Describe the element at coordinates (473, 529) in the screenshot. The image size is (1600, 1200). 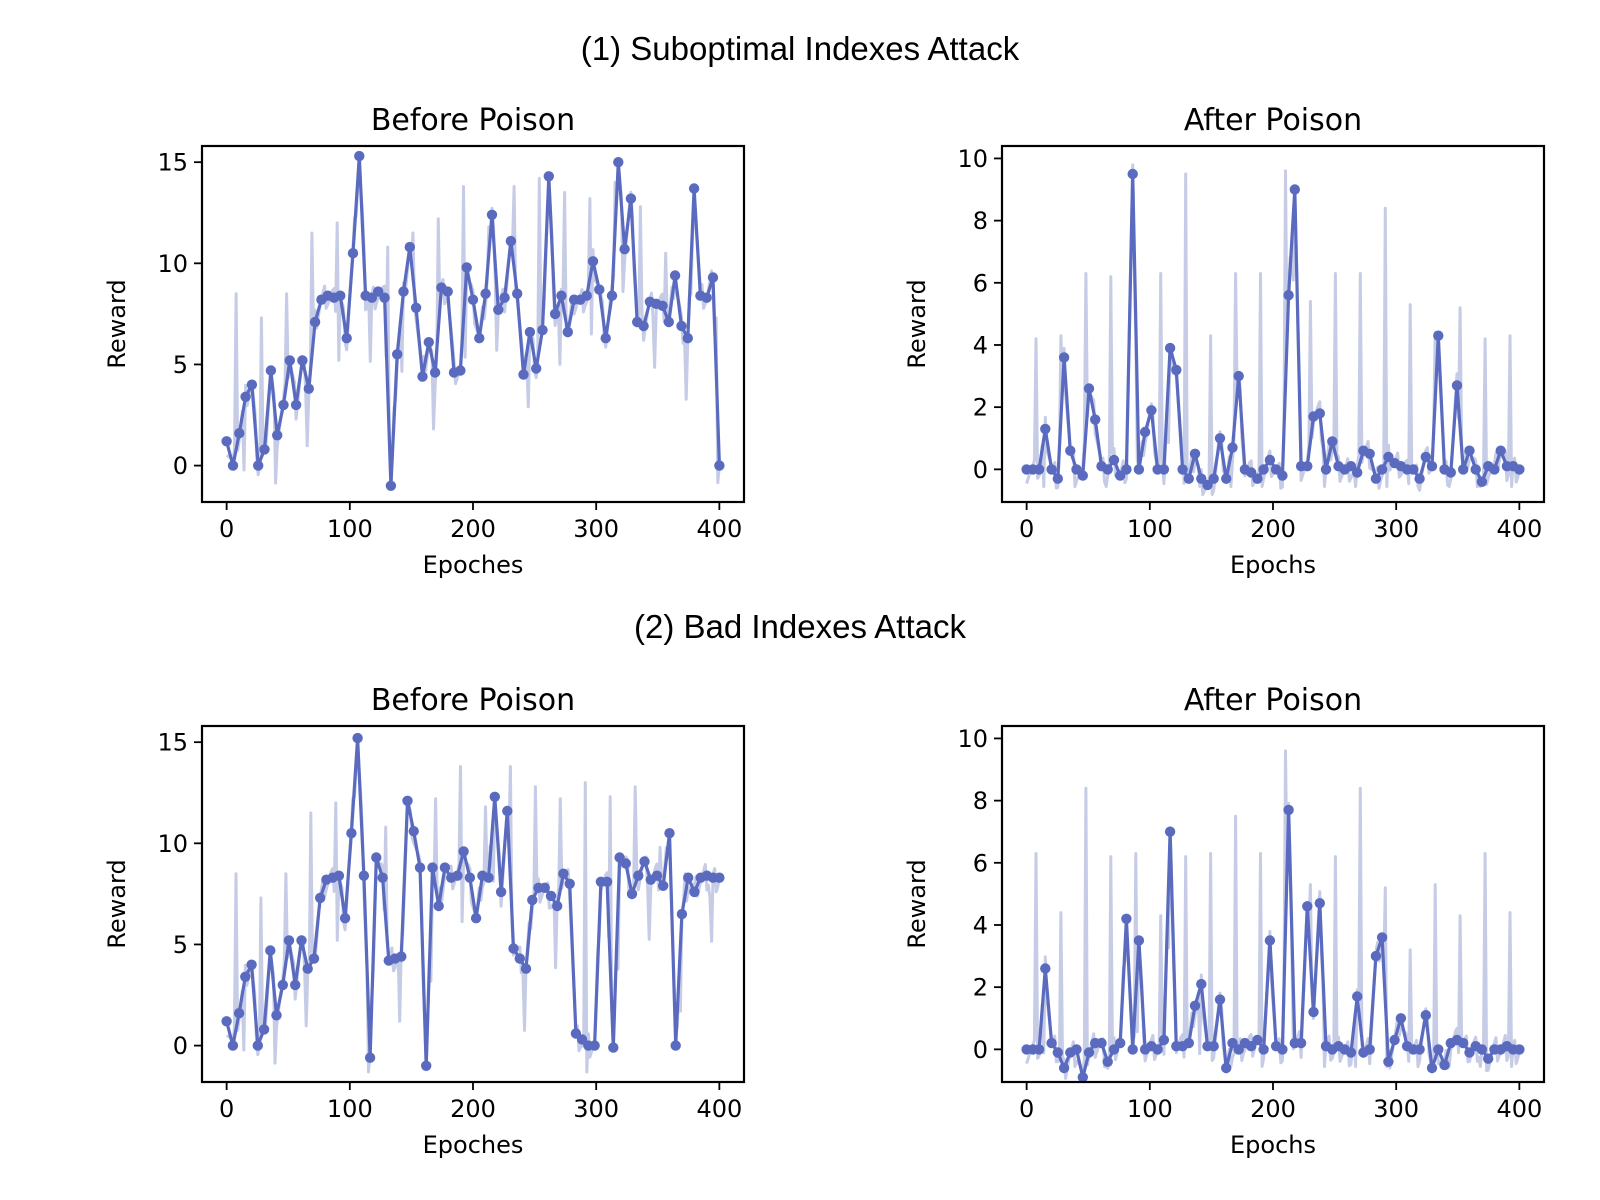
I see `x-tick-label: 200` at that location.